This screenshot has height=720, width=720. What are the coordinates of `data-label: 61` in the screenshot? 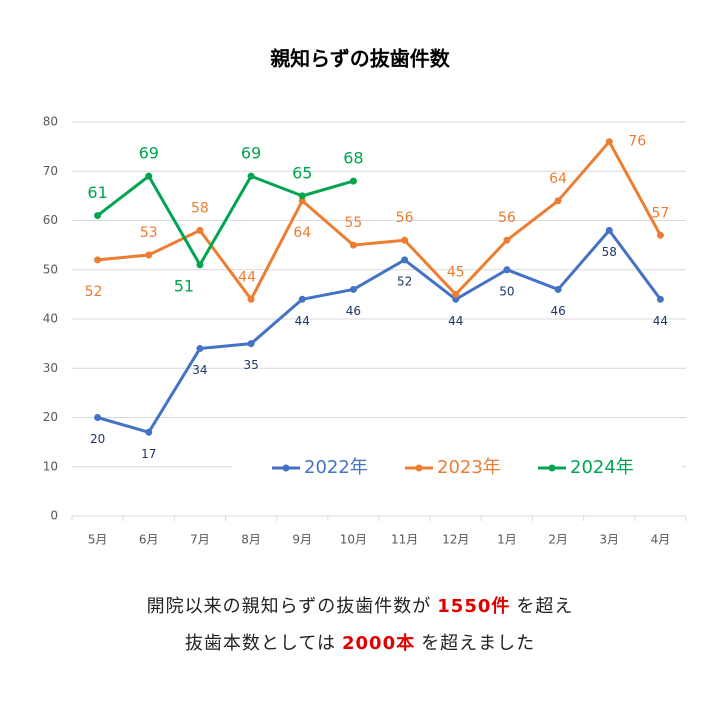 It's located at (97, 192).